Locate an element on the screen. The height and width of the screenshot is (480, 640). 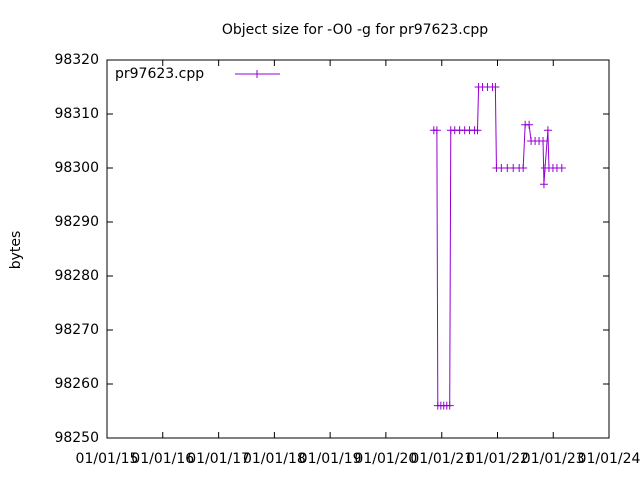
y-tick-label: 98260 is located at coordinates (76, 384).